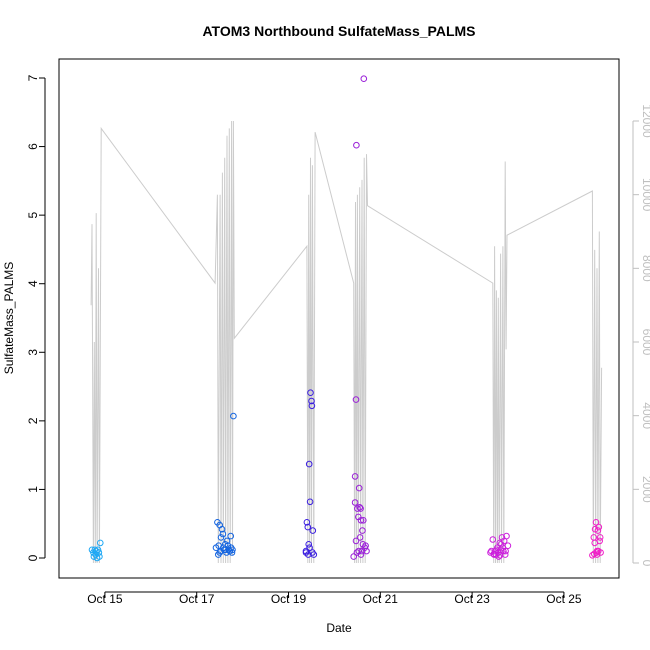  What do you see at coordinates (33, 146) in the screenshot?
I see `y-tick-label: 6` at bounding box center [33, 146].